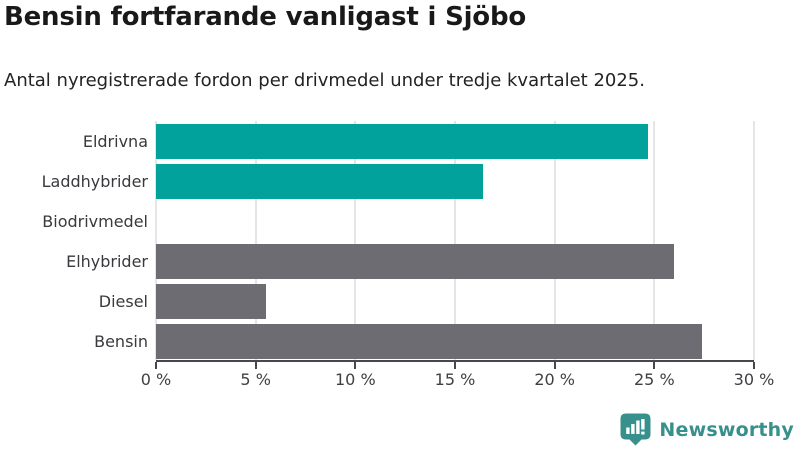 The image size is (800, 450). What do you see at coordinates (415, 261) in the screenshot?
I see `bar-elhybrider` at bounding box center [415, 261].